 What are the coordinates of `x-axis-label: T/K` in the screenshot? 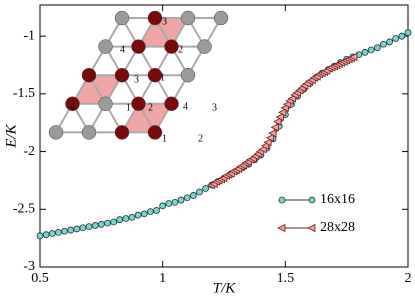 It's located at (225, 288).